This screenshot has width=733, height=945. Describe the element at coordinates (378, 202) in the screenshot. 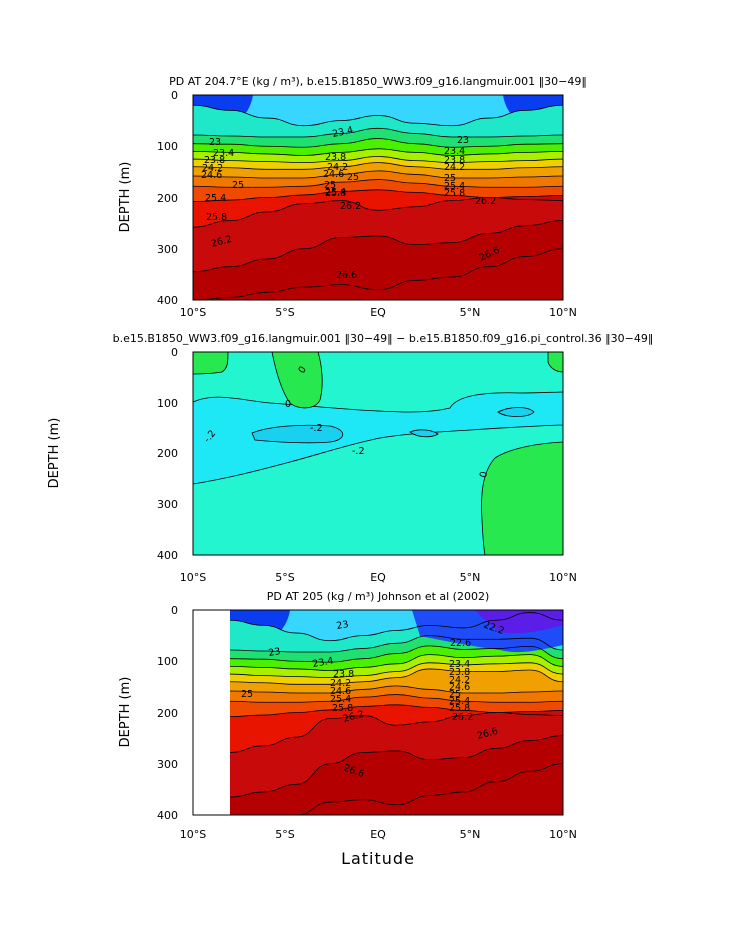

I see `panel-1-contour-lines` at that location.